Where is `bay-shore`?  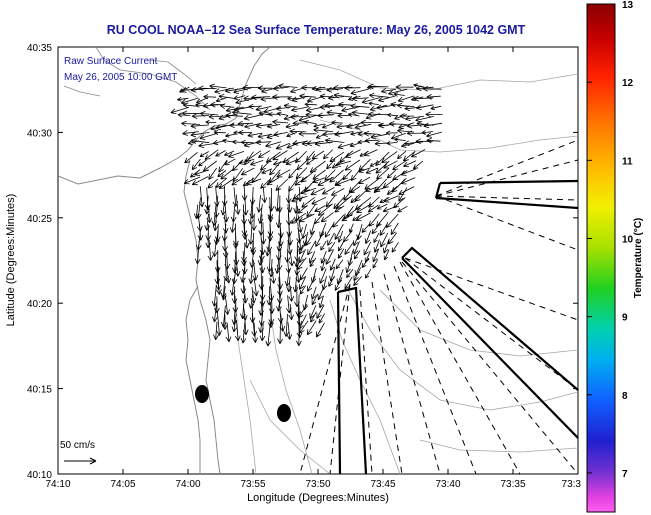
bay-shore is located at coordinates (137, 79).